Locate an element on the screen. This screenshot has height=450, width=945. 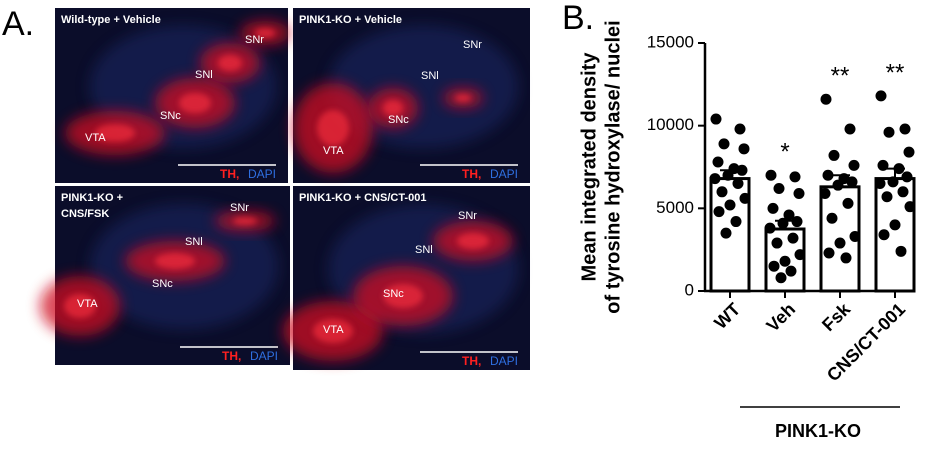
significance: * is located at coordinates (784, 152).